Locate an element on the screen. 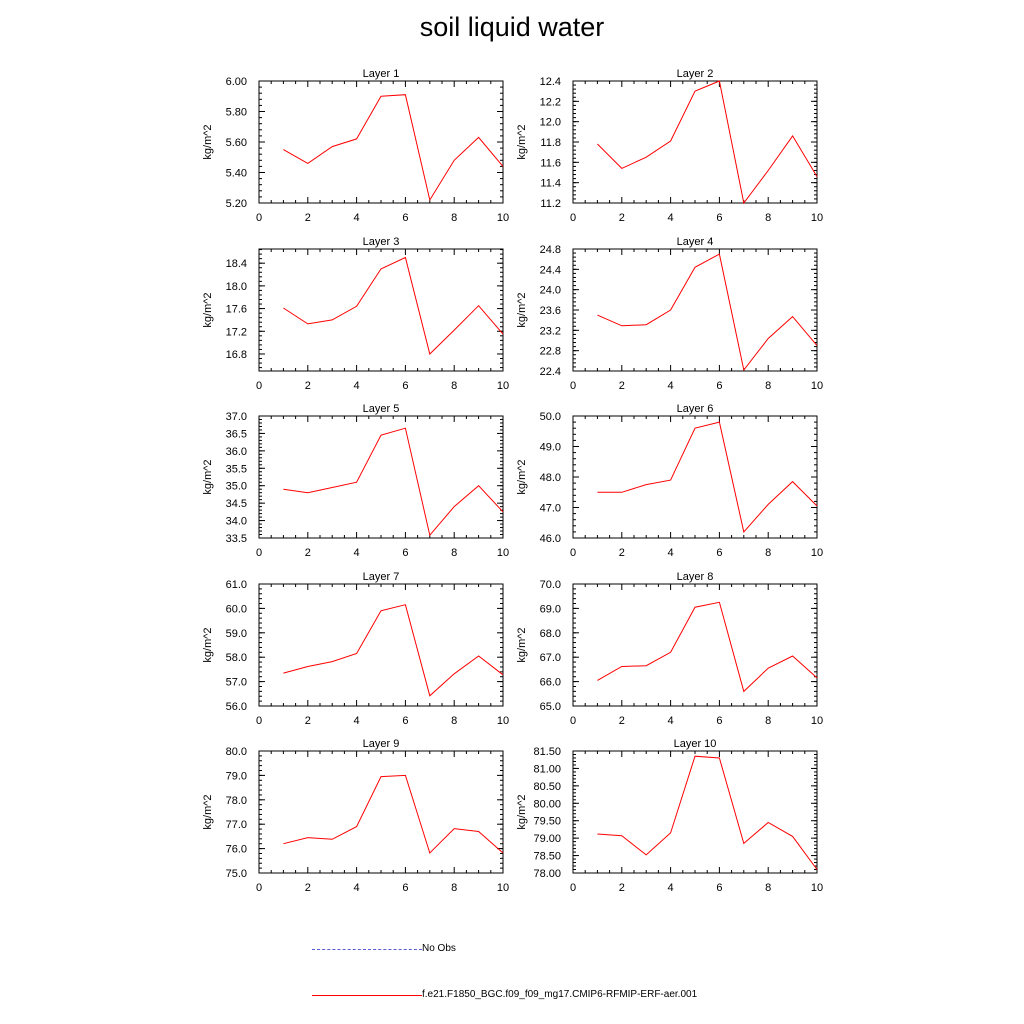 The height and width of the screenshot is (1024, 1024). legend-label: No Obs is located at coordinates (439, 948).